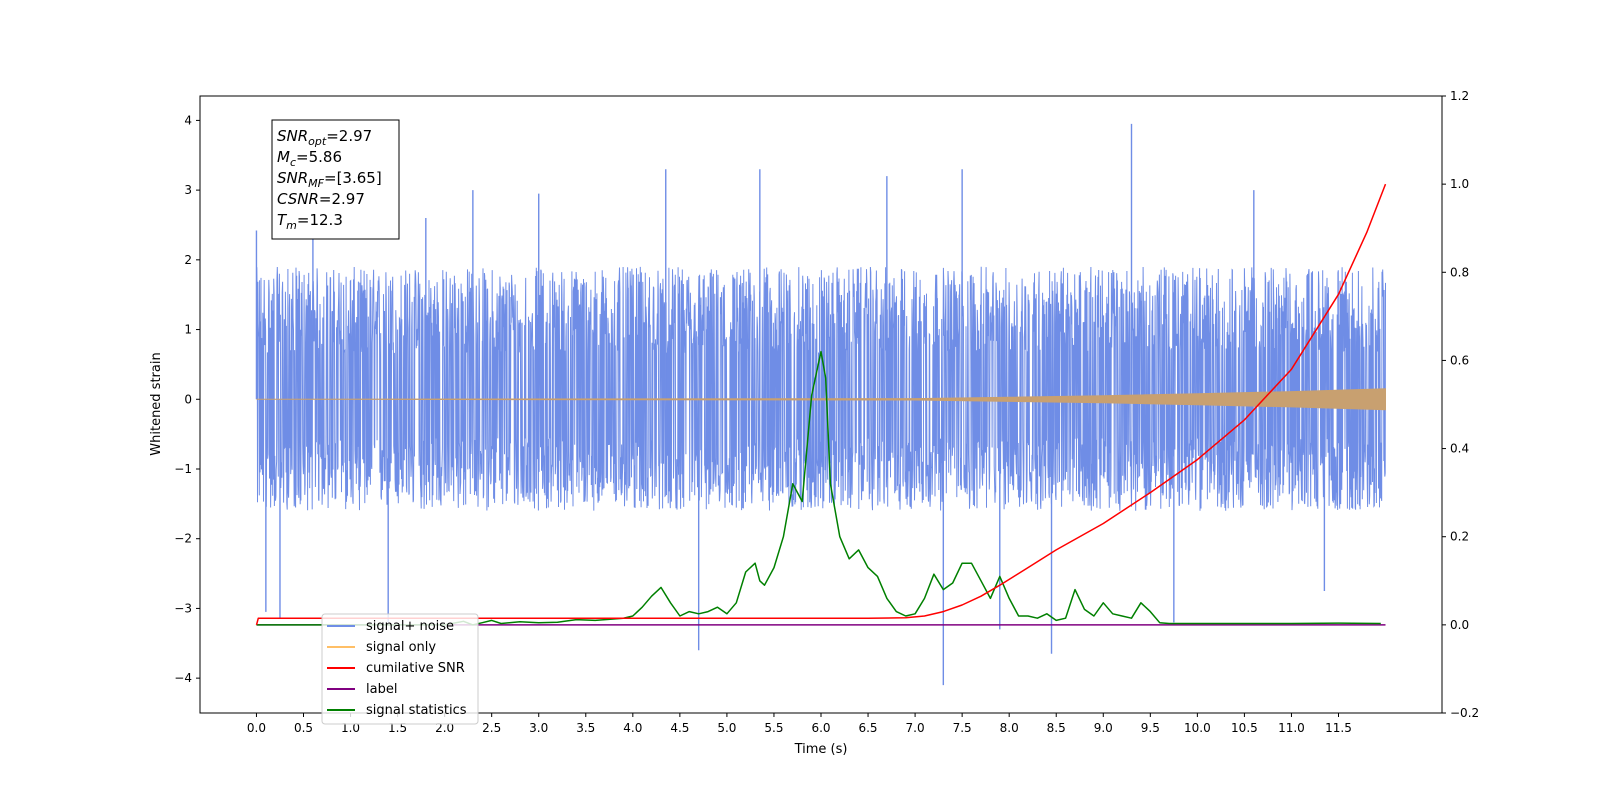 The width and height of the screenshot is (1600, 804). What do you see at coordinates (538, 728) in the screenshot?
I see `x-tick-label: 3.0` at bounding box center [538, 728].